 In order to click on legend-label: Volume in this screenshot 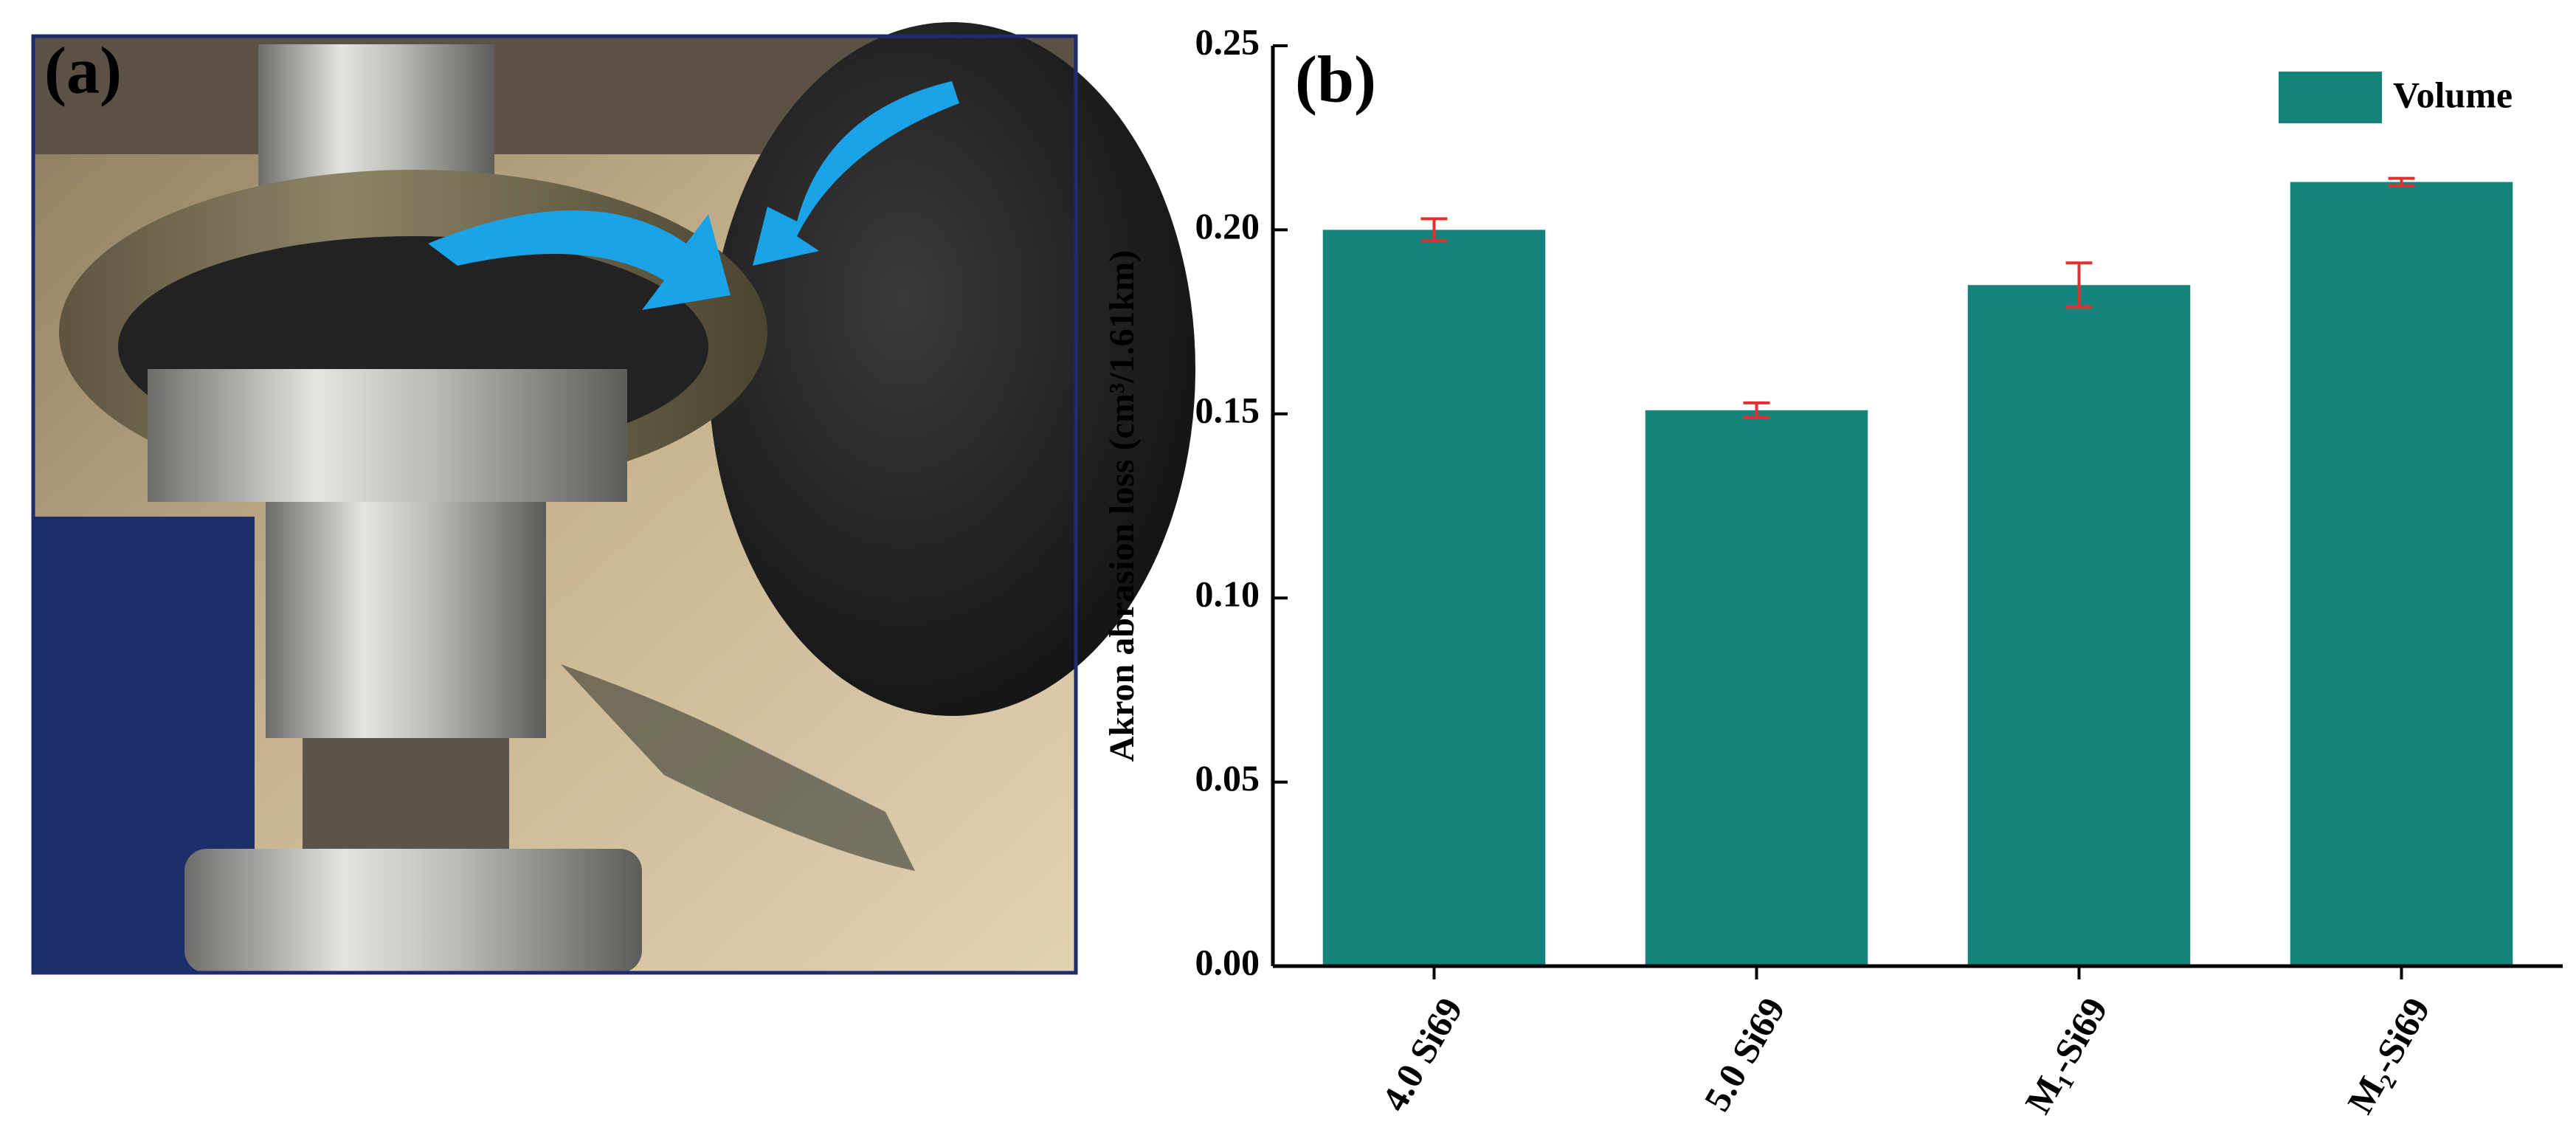, I will do `click(2453, 94)`.